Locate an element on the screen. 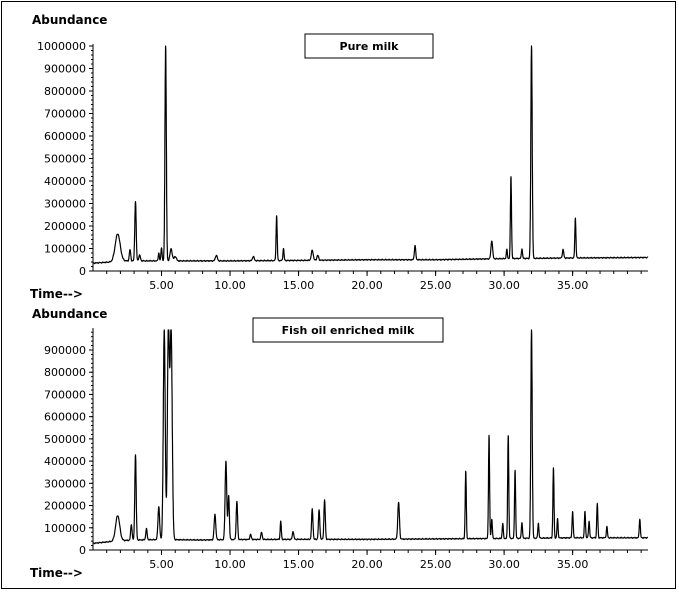 The height and width of the screenshot is (592, 679). chart-title: Fish oil enriched milk is located at coordinates (348, 330).